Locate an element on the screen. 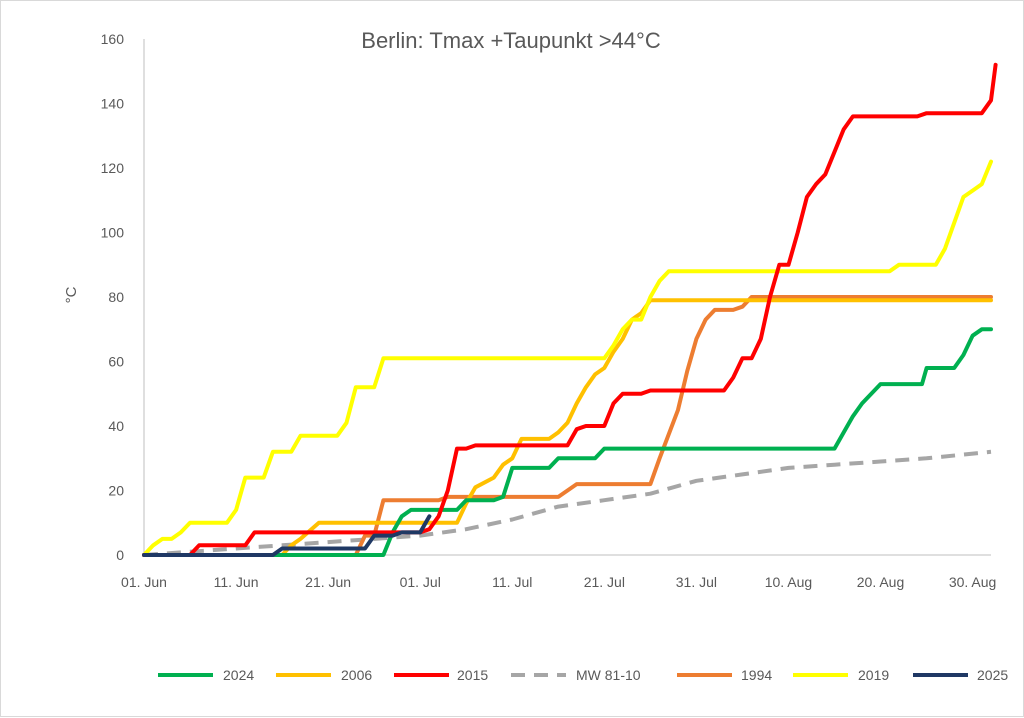  chart-title: Berlin: Tmax +Taupunkt >44°C is located at coordinates (511, 40).